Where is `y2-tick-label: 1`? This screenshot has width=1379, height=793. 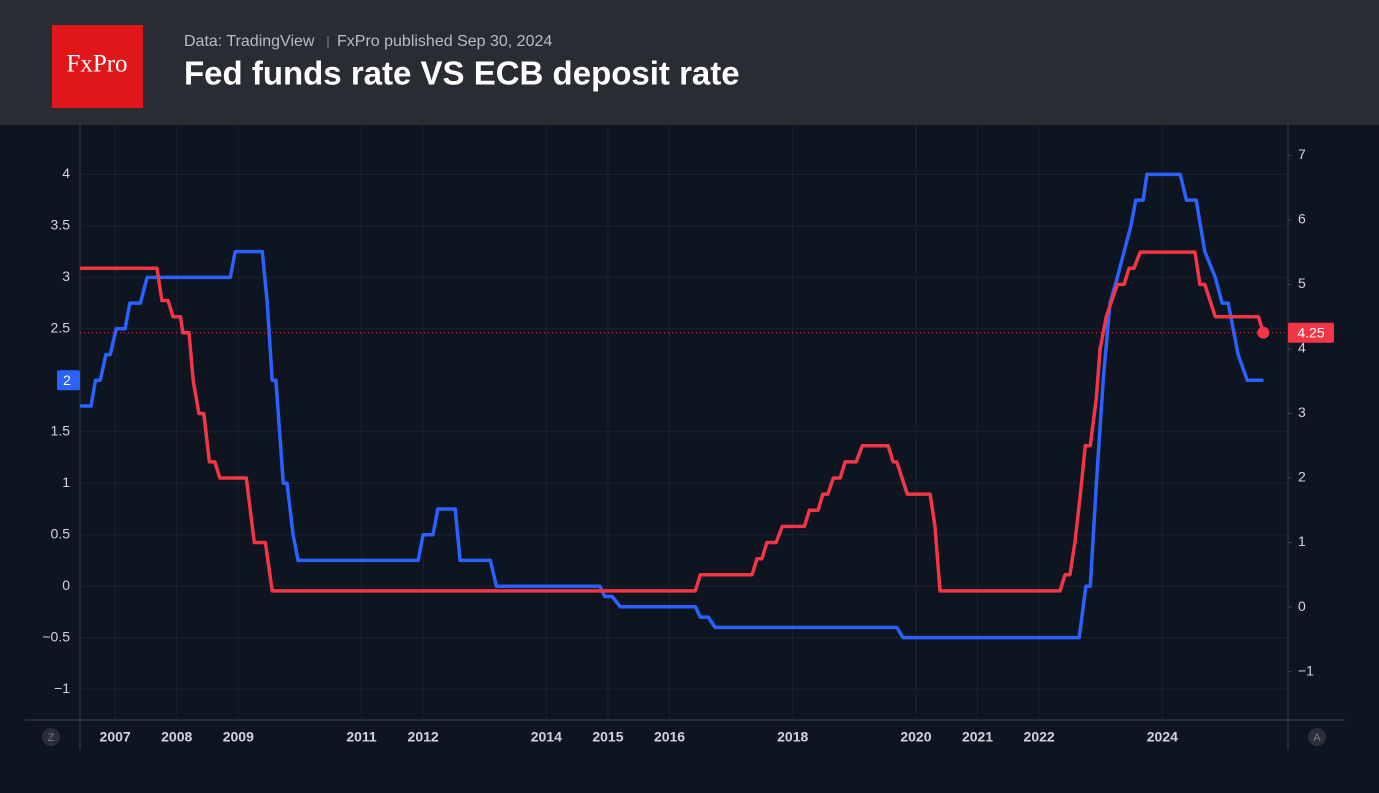
y2-tick-label: 1 is located at coordinates (1302, 541).